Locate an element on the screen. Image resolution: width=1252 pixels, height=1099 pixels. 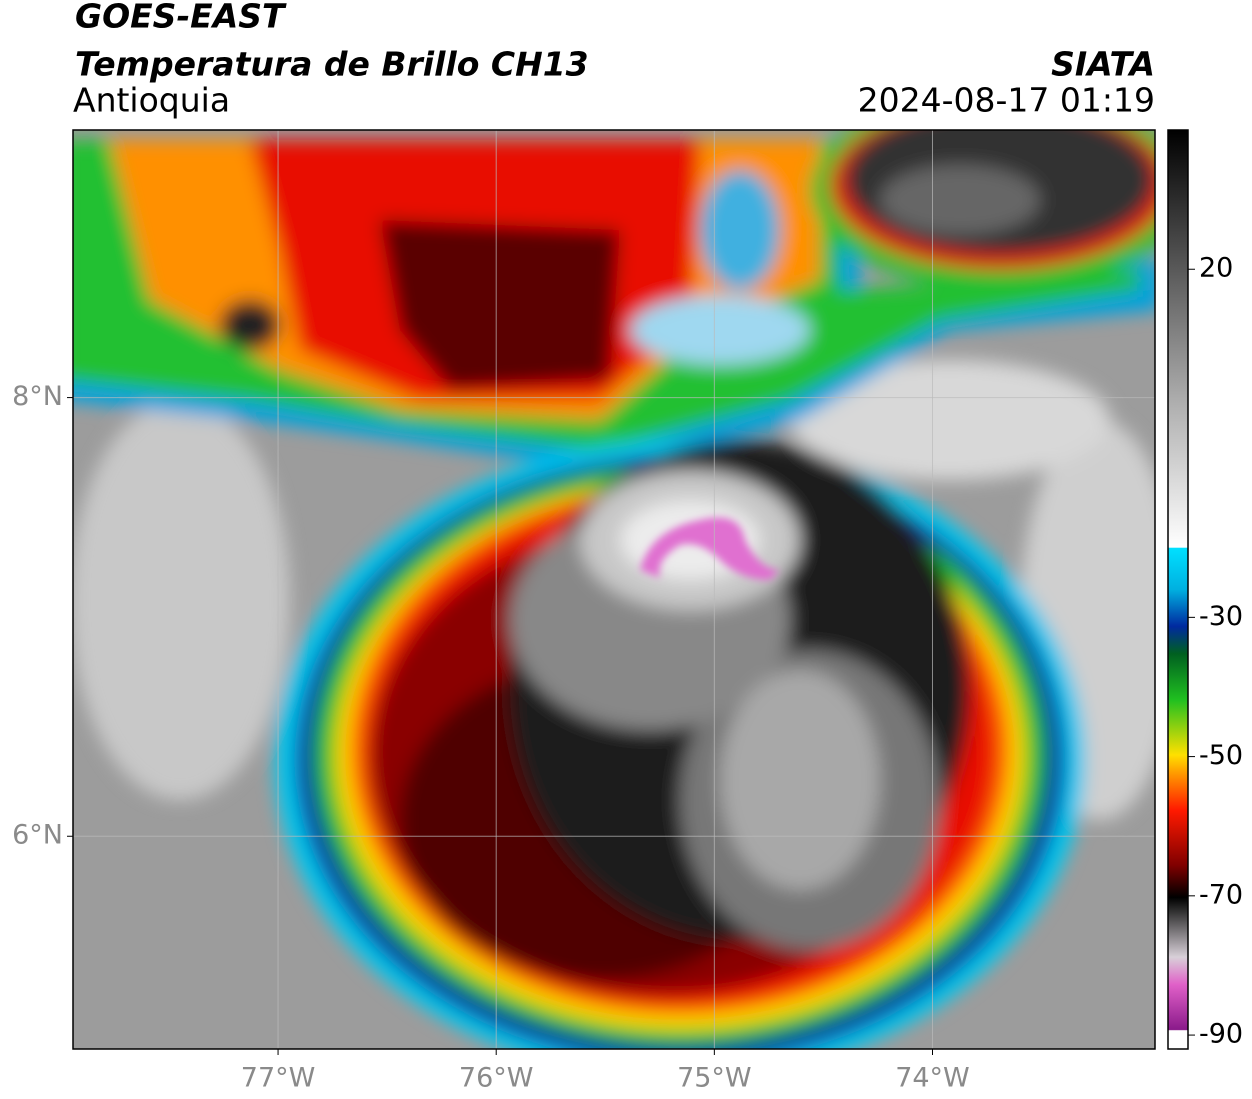
colorbar-label: -50 is located at coordinates (1221, 755).